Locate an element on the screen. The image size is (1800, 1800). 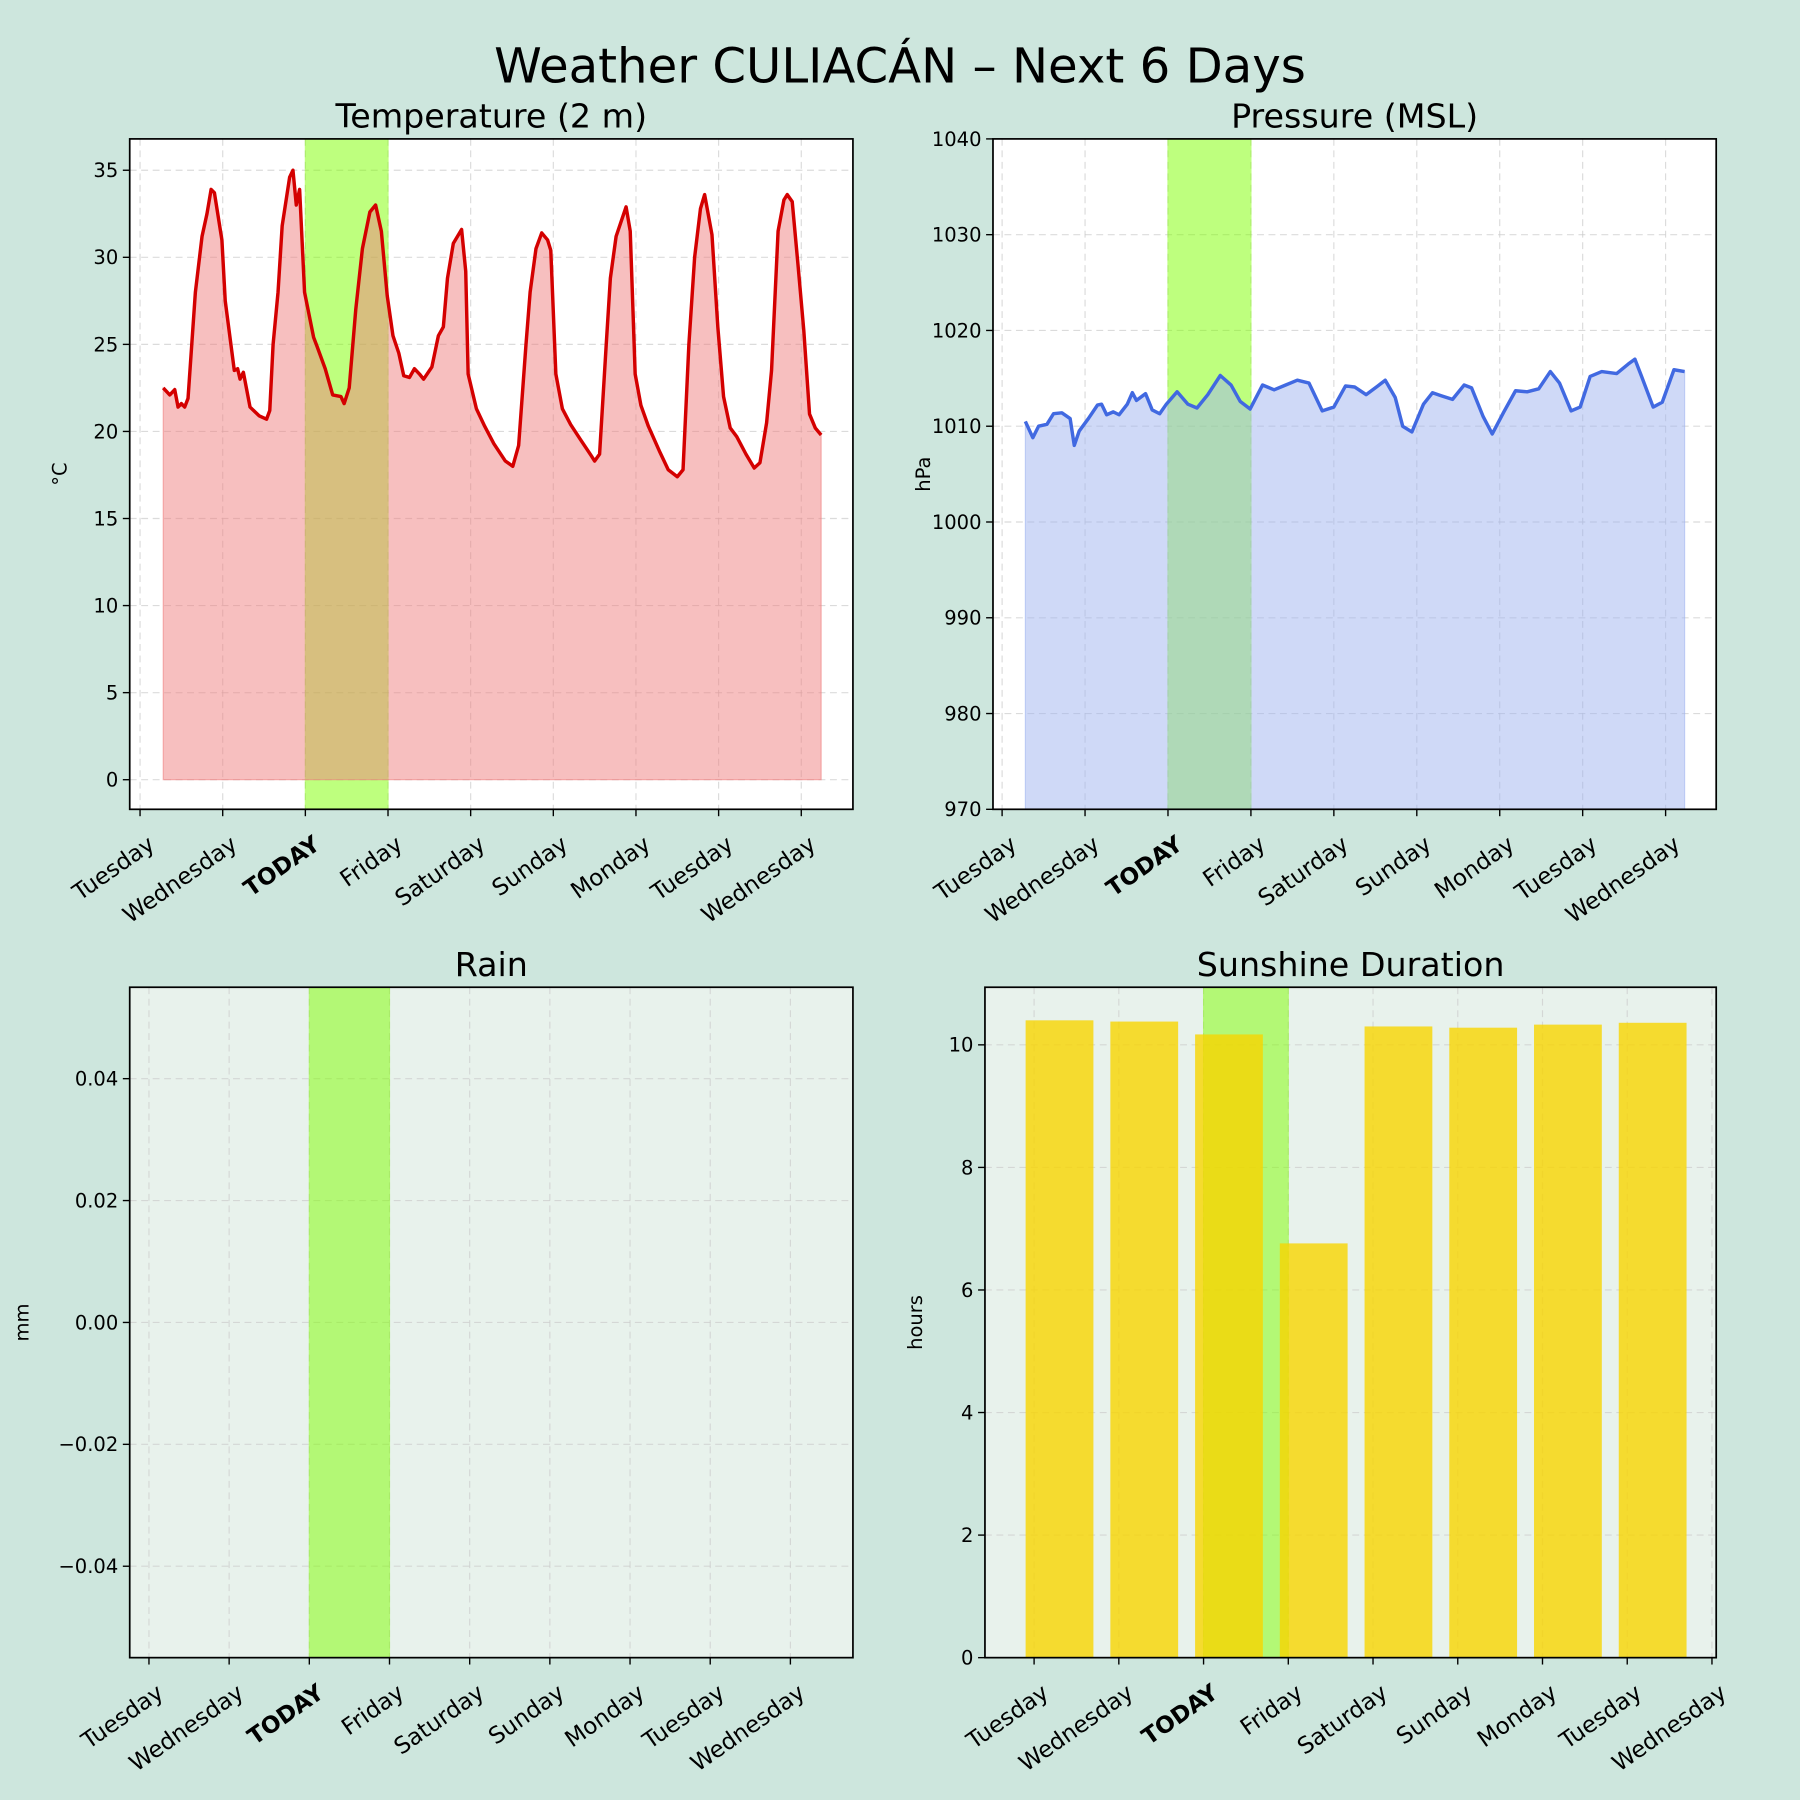
y-axis-label: mm is located at coordinates (22, 1322).